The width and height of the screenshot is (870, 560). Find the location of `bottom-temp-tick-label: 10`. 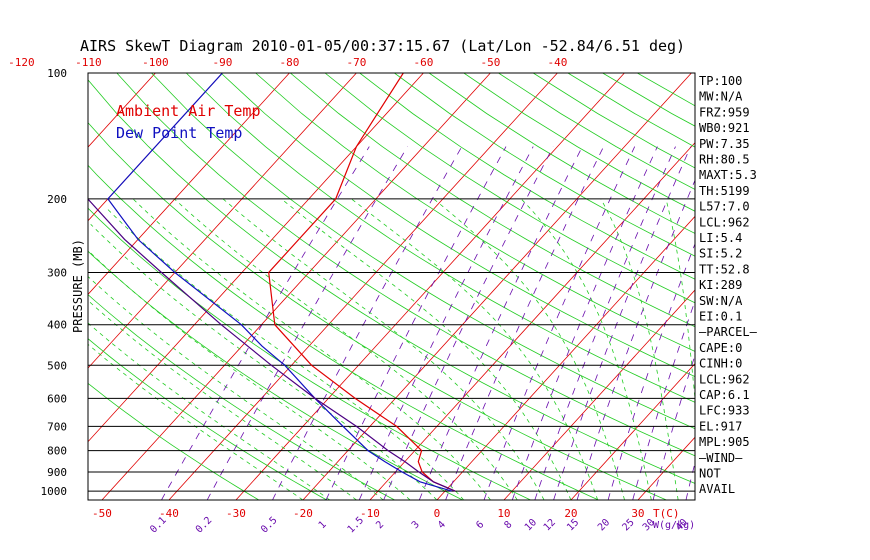

bottom-temp-tick-label: 10 is located at coordinates (503, 513).